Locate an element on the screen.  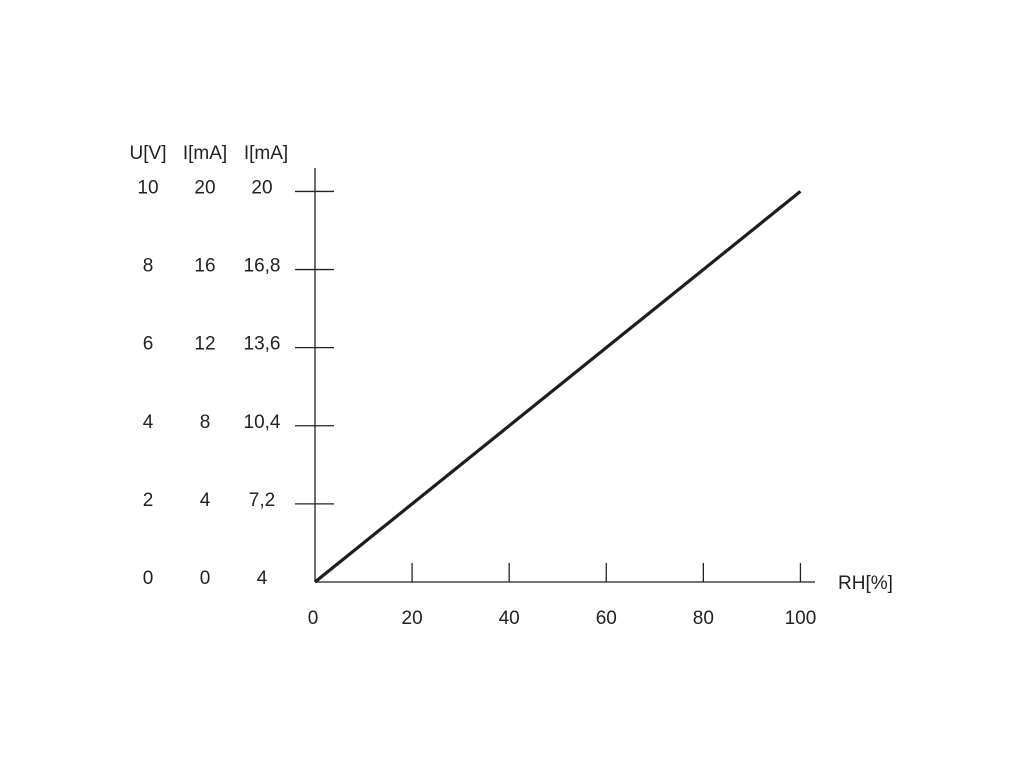
x-tick-label: 100 is located at coordinates (801, 618).